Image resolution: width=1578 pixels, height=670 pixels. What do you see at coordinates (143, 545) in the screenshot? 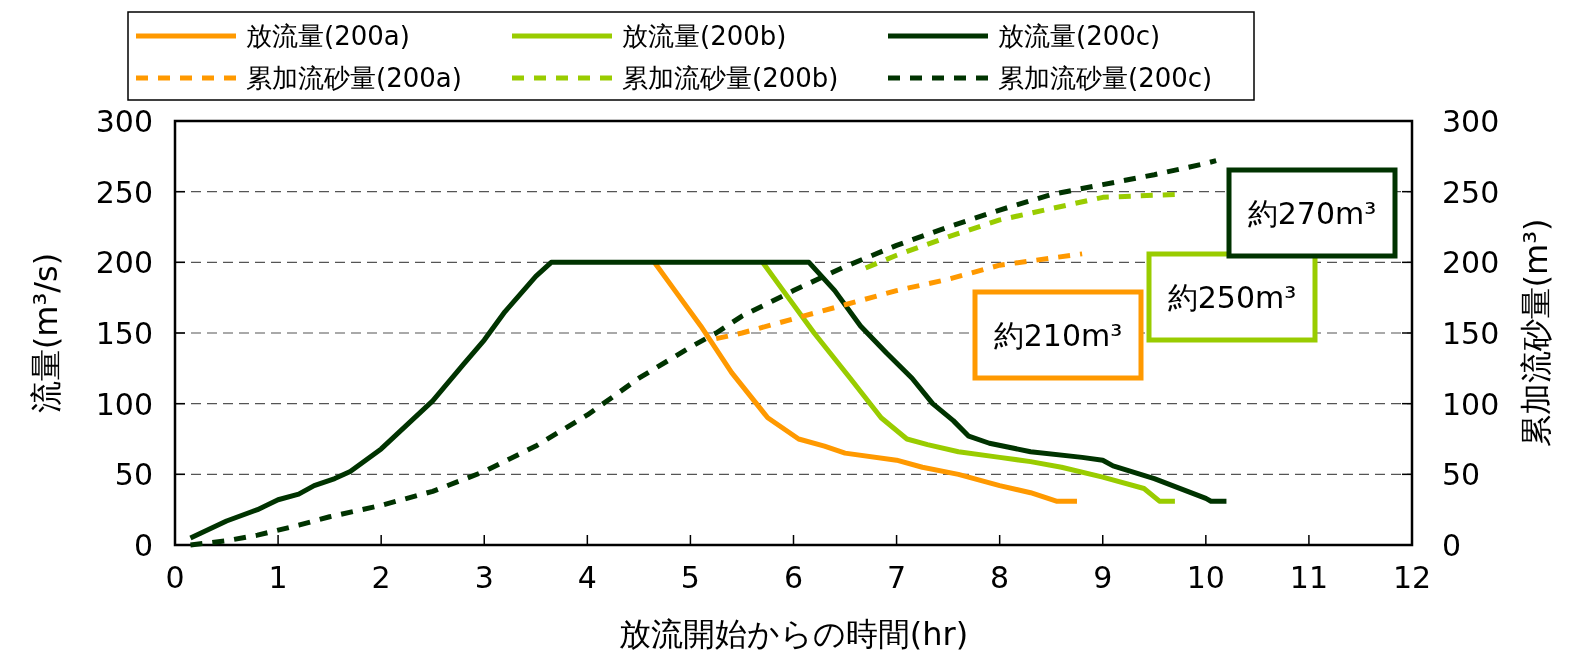
I see `y-tick-label: 0` at bounding box center [143, 545].